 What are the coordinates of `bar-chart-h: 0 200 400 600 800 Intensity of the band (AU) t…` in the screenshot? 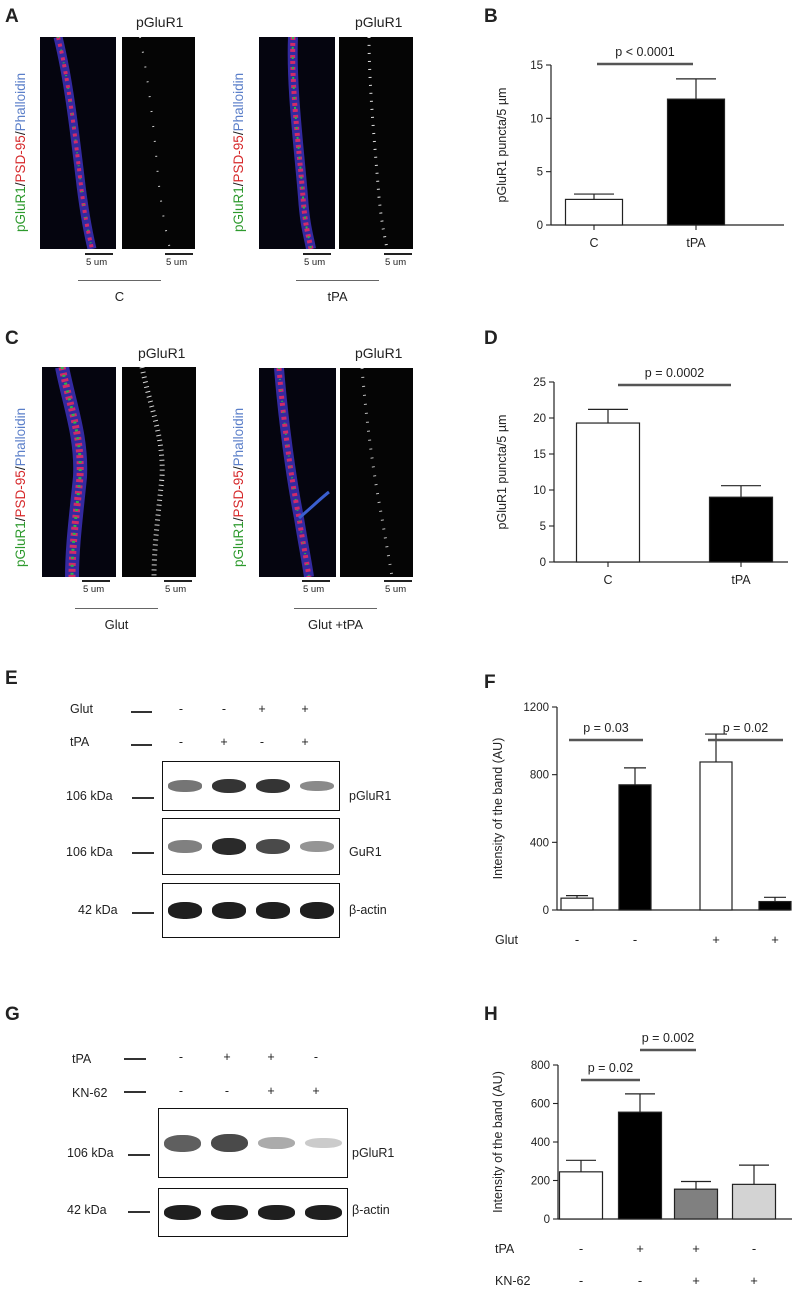 It's located at (641, 1159).